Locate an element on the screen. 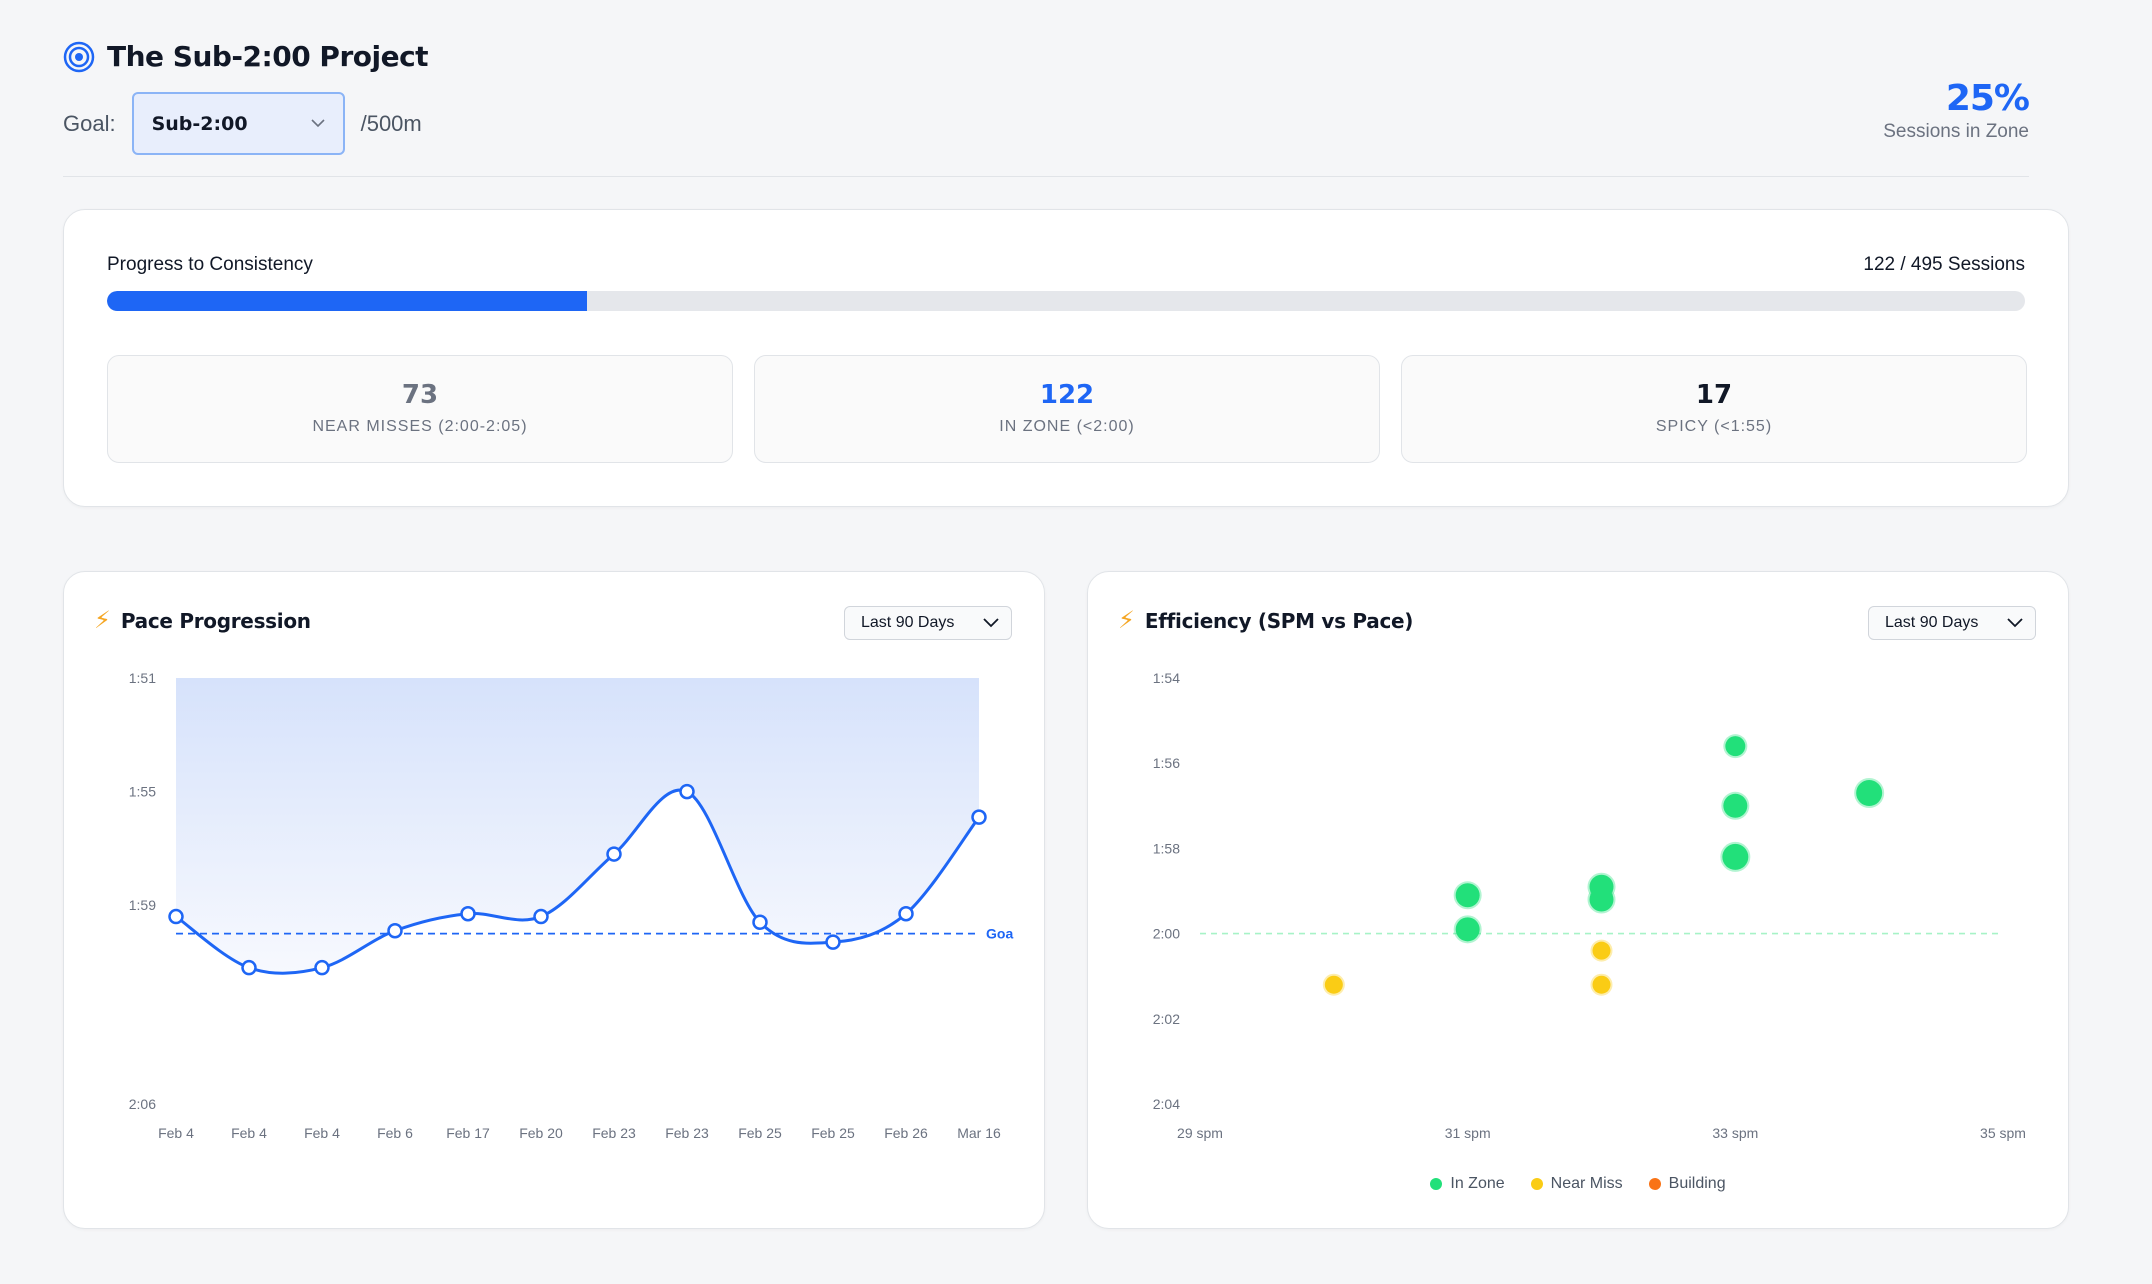 This screenshot has height=1284, width=2152. efficiency-range-select: Last 90 Days is located at coordinates (1952, 623).